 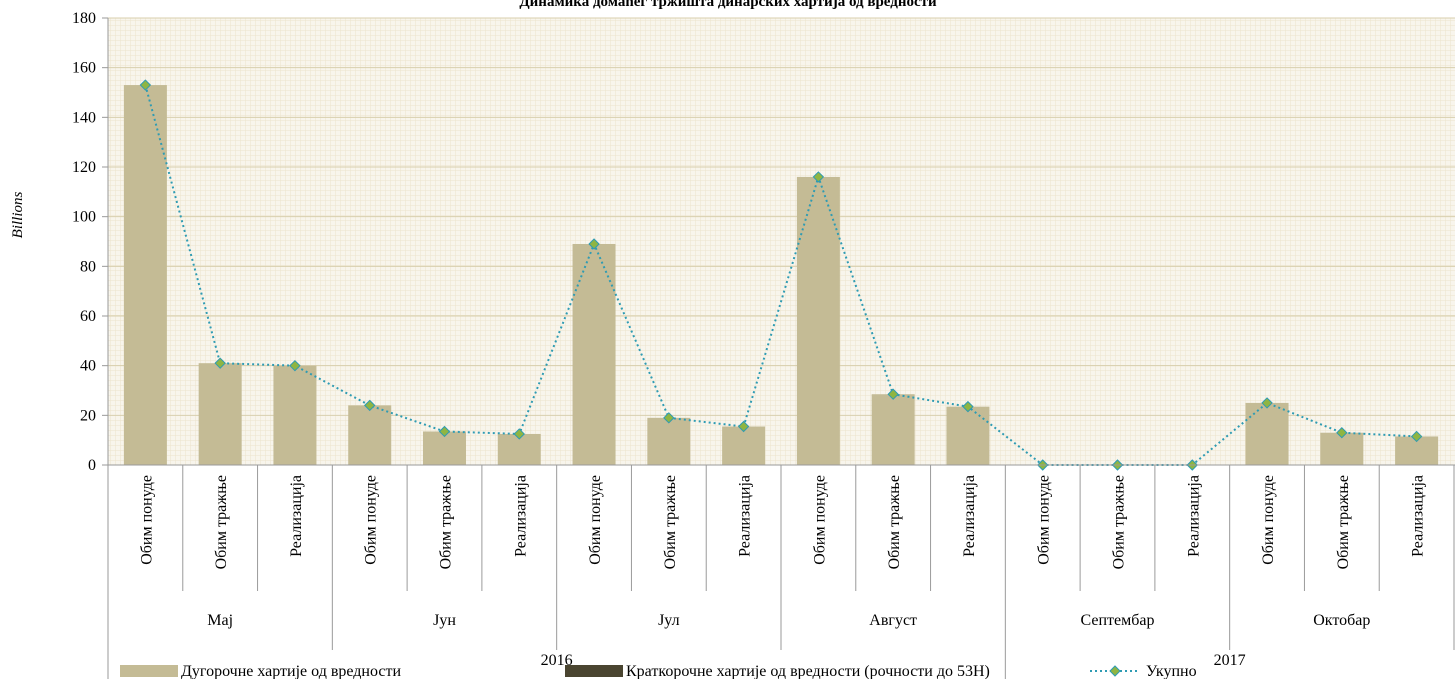 I want to click on month-label: Септембар, so click(x=1118, y=620).